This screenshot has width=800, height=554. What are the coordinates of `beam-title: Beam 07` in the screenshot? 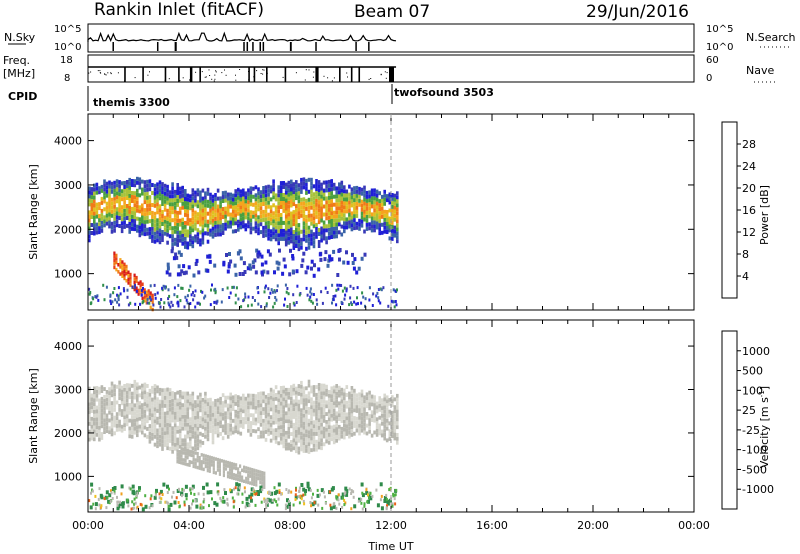 It's located at (392, 12).